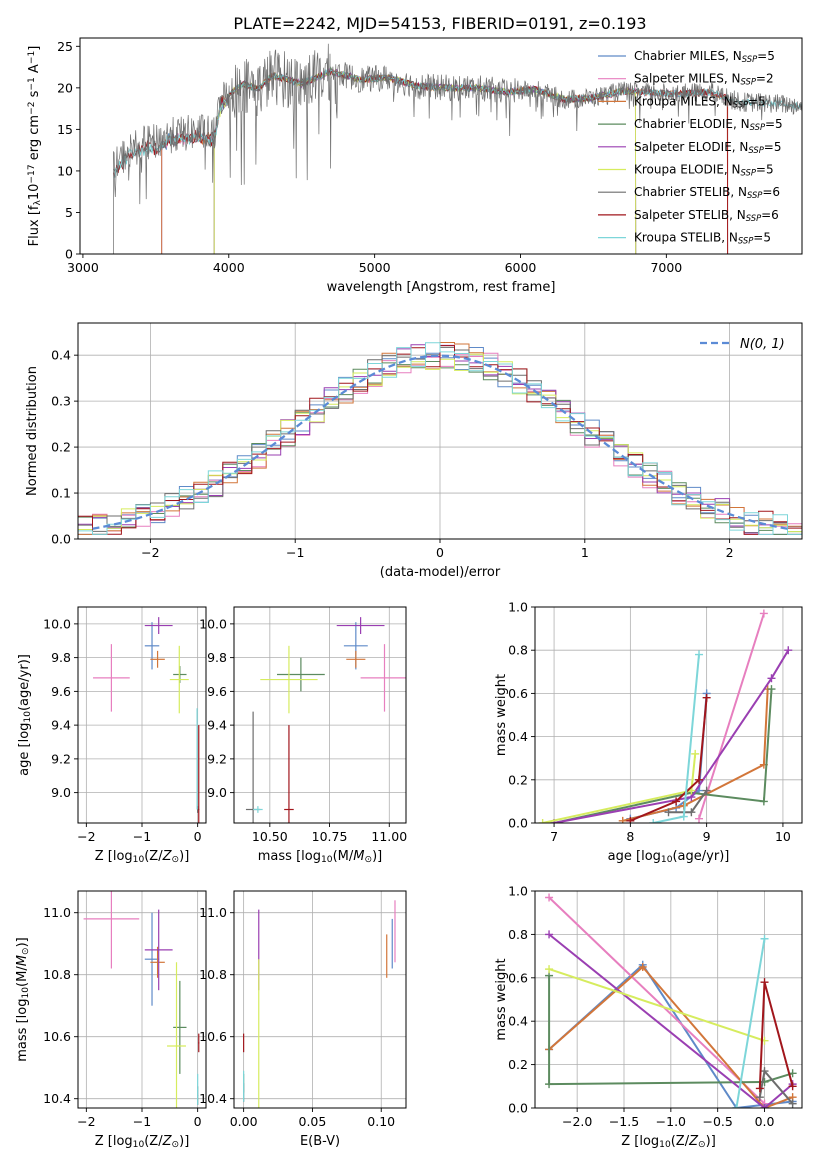  I want to click on series-line-salpeter_elodie, so click(671, 736).